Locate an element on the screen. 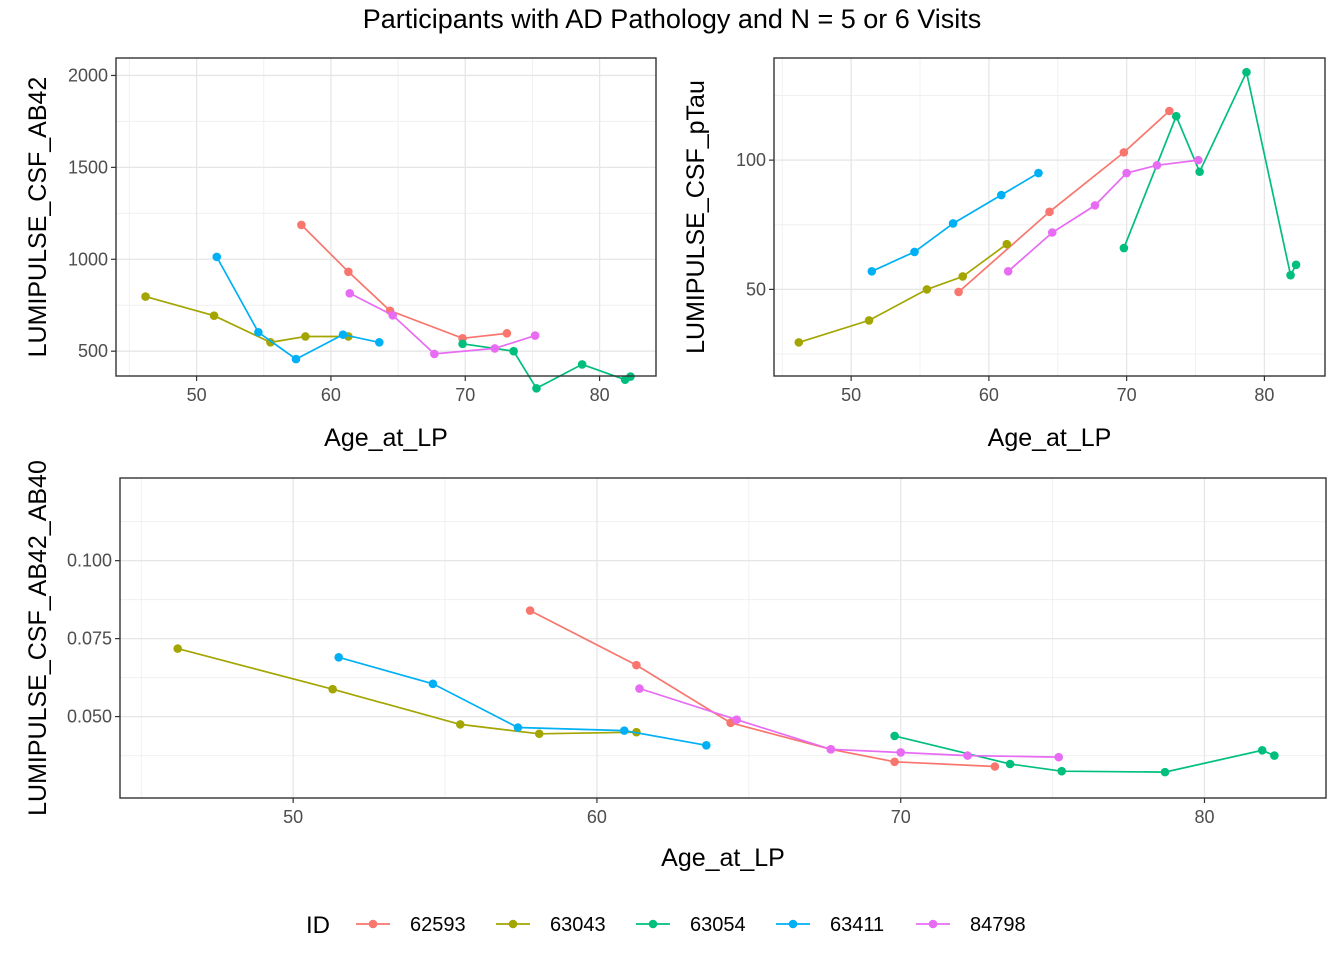 Image resolution: width=1344 pixels, height=960 pixels. y-tick-label: 50 is located at coordinates (756, 289).